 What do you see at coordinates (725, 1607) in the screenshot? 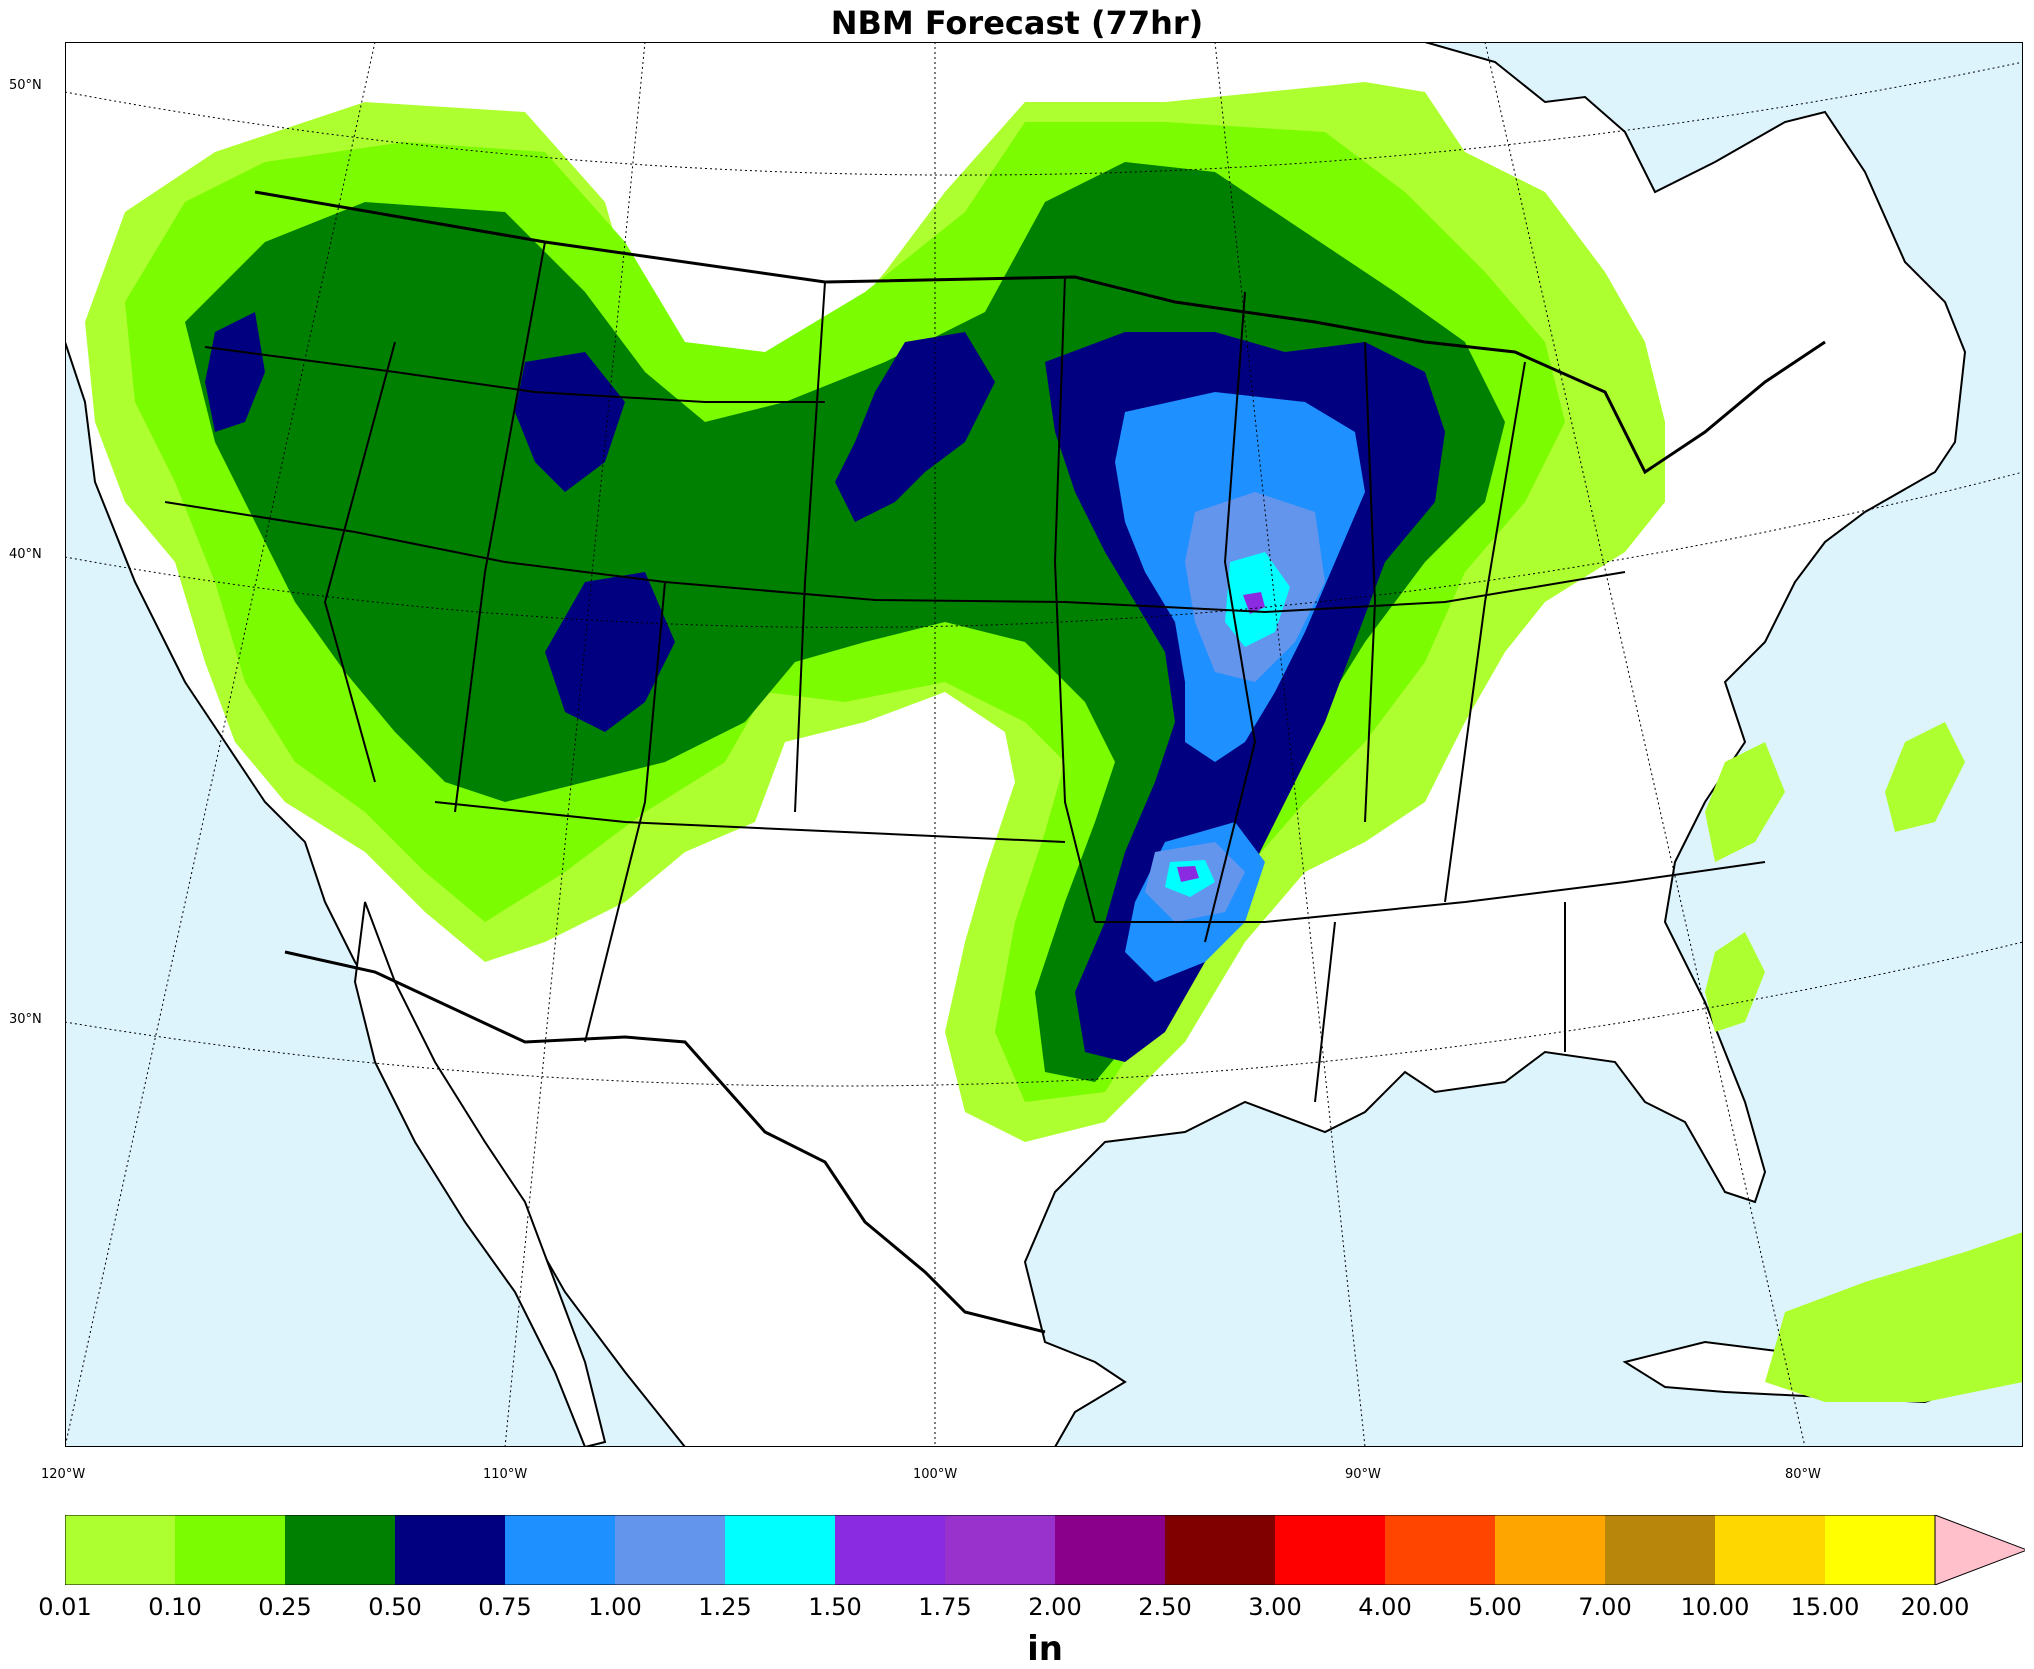
I see `colorbar-tick-label: 1.25` at bounding box center [725, 1607].